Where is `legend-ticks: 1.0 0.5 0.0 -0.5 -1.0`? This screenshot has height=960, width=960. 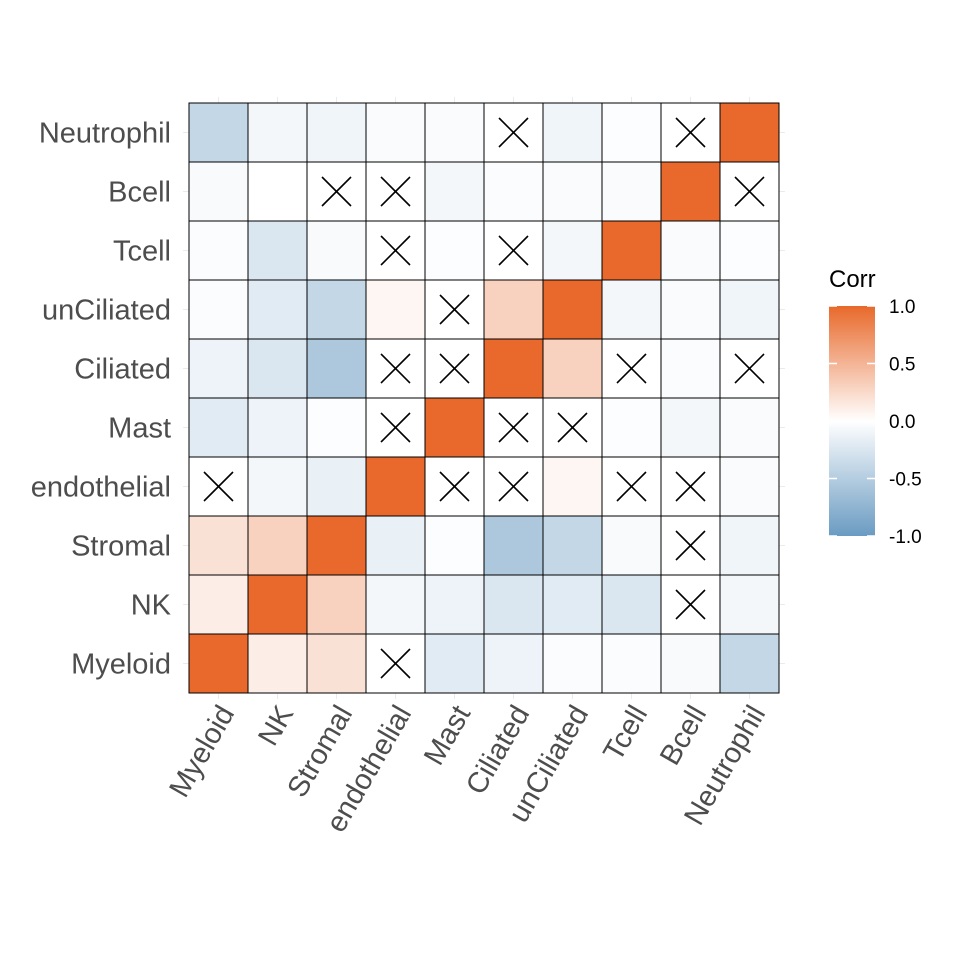
legend-ticks: 1.0 0.5 0.0 -0.5 -1.0 is located at coordinates (875, 422).